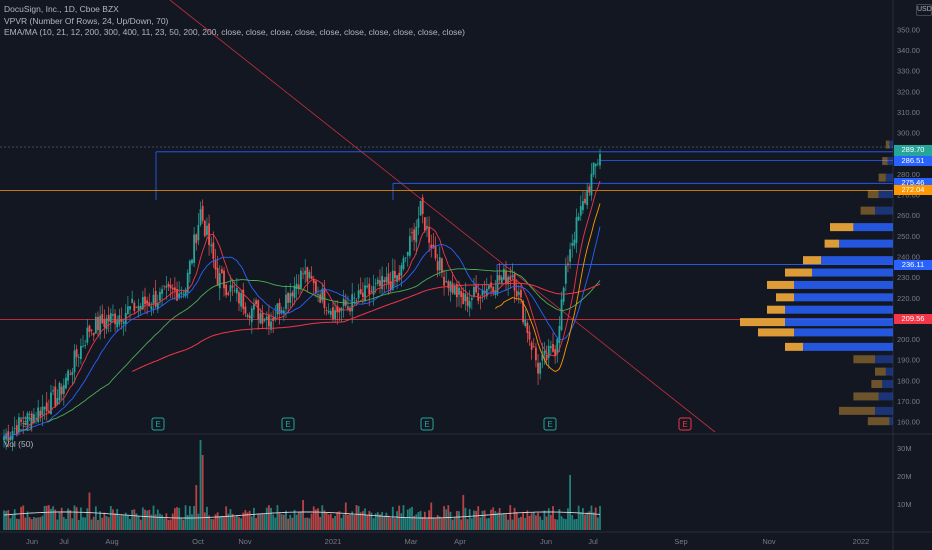  Describe the element at coordinates (198, 541) in the screenshot. I see `time-axis-label: Oct` at that location.